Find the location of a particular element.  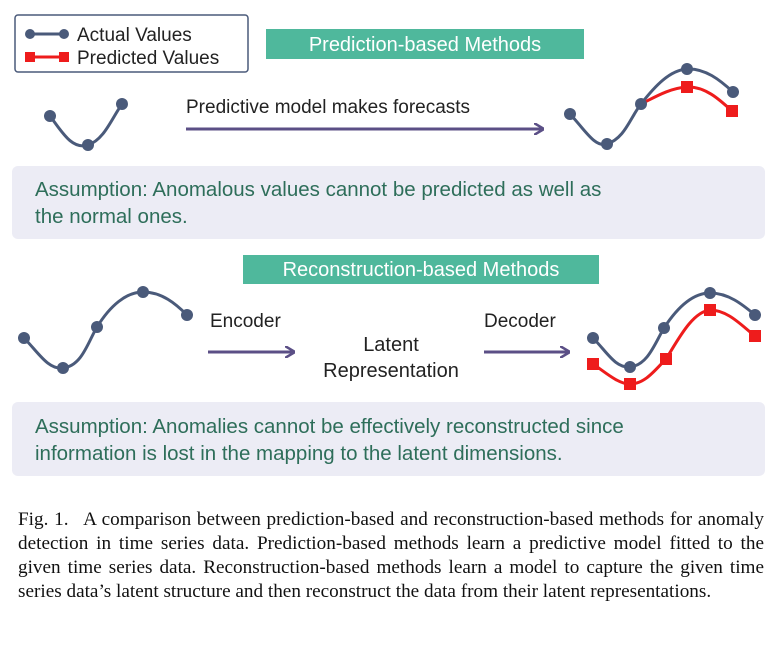

encoder-label: Encoder is located at coordinates (245, 321).